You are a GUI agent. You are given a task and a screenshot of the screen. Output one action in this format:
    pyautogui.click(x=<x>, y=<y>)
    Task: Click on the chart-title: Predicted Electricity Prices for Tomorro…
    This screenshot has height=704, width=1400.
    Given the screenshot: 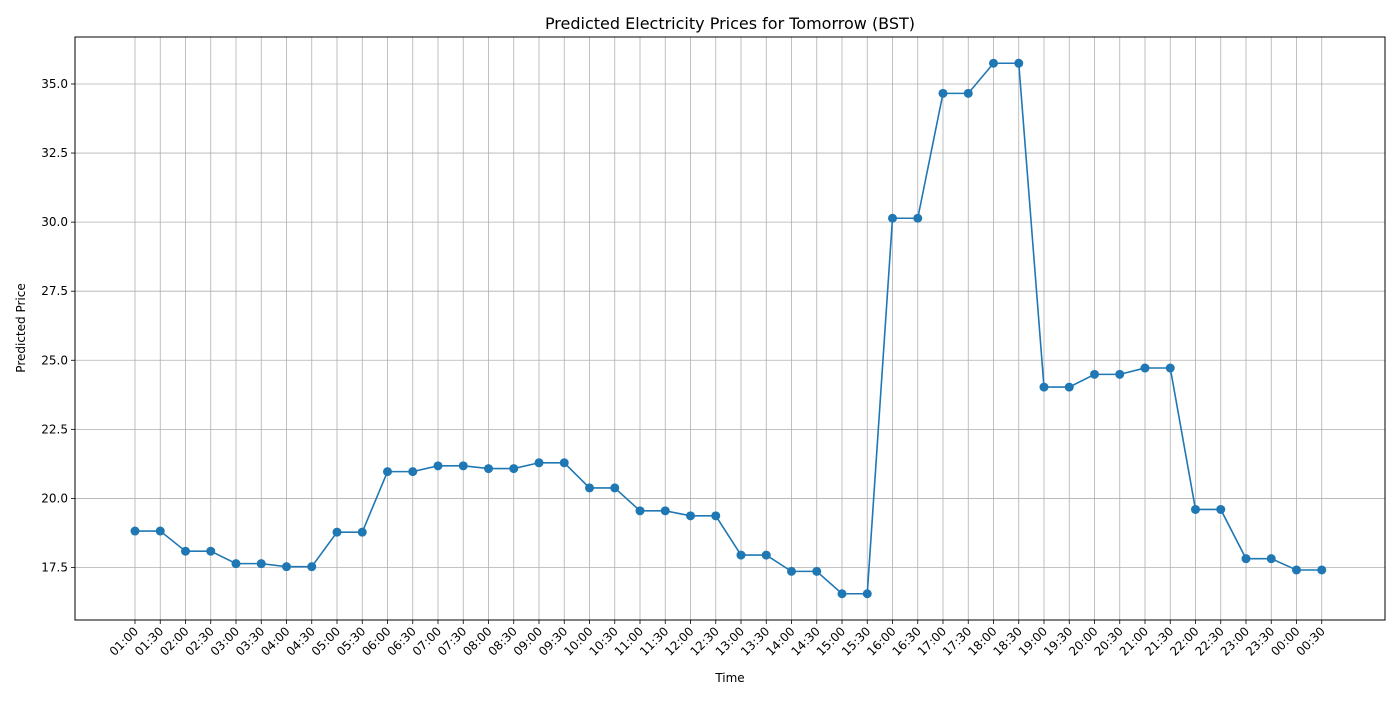 What is the action you would take?
    pyautogui.click(x=730, y=23)
    